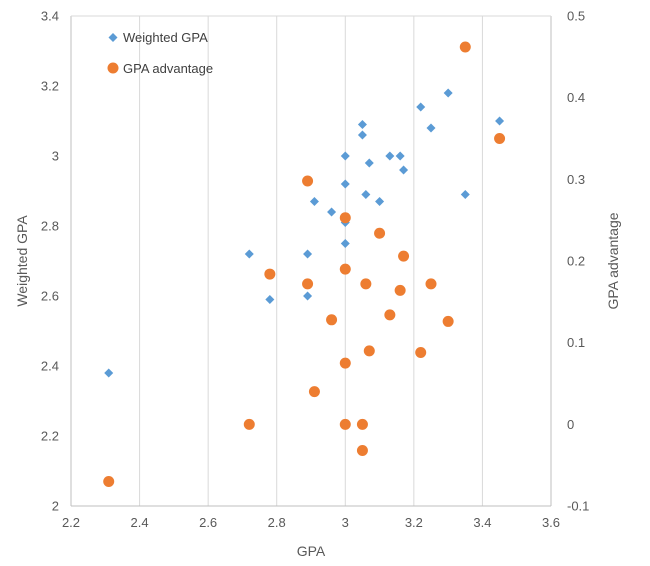  What do you see at coordinates (414, 522) in the screenshot?
I see `x-tick-label: 3.2` at bounding box center [414, 522].